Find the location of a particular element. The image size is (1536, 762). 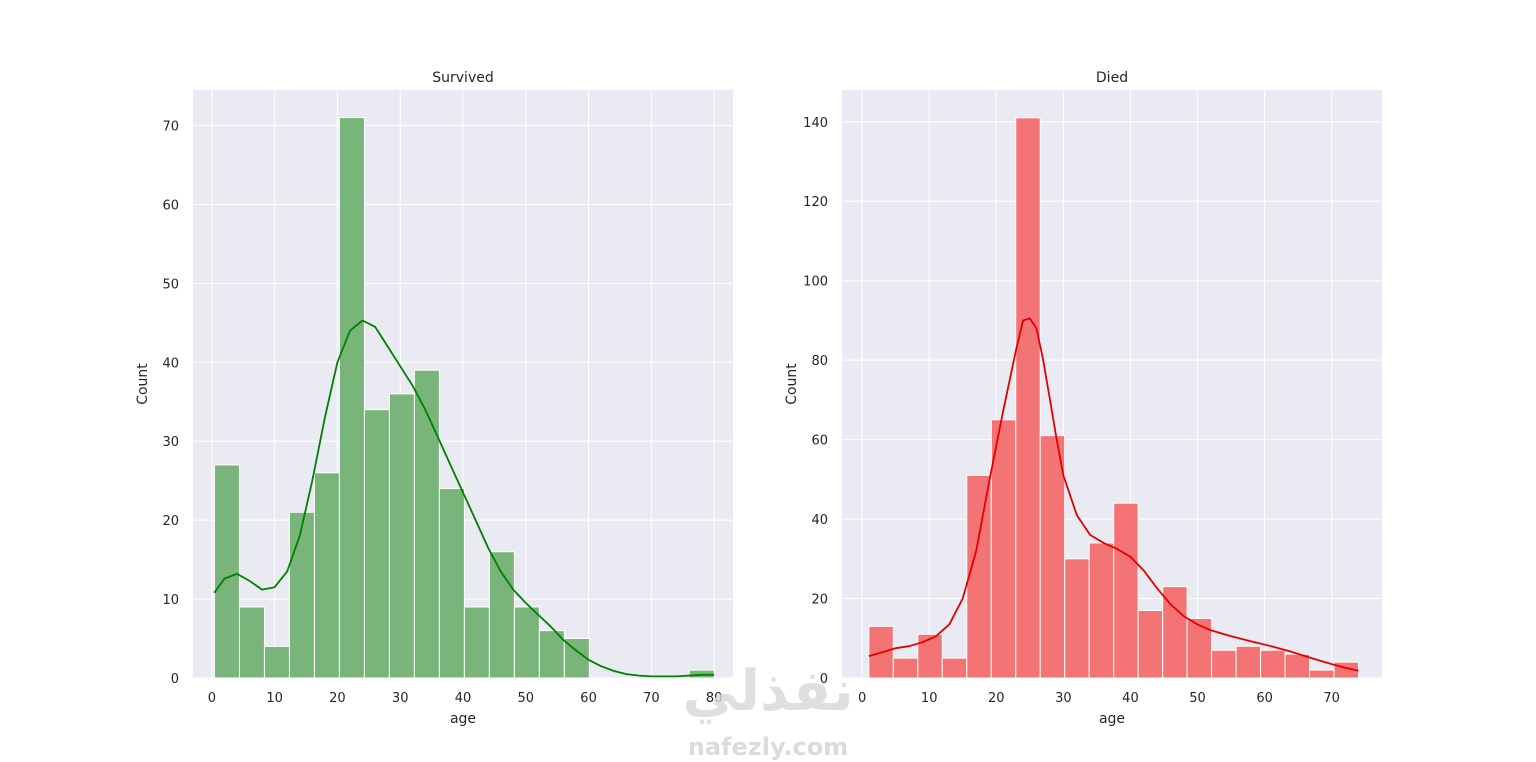

kde-curve is located at coordinates (1113, 494).